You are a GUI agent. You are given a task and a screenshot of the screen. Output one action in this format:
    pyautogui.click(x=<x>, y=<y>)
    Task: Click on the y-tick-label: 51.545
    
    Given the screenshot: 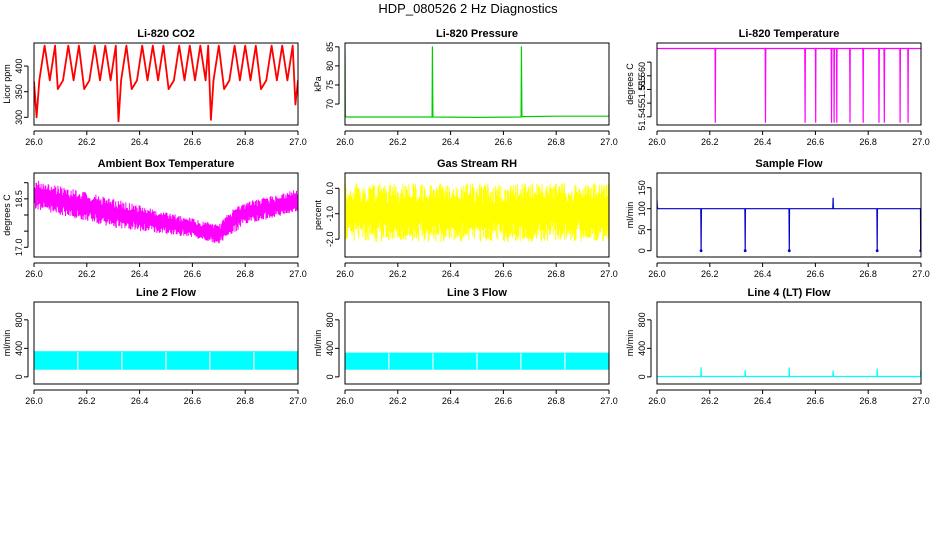 What is the action you would take?
    pyautogui.click(x=642, y=117)
    